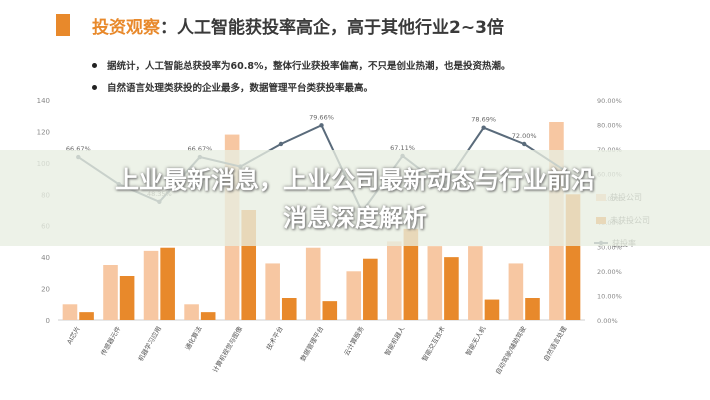 This screenshot has width=710, height=400. Describe the element at coordinates (510, 350) in the screenshot. I see `x-category-label: 自动驾驶/辅助驾驶` at that location.